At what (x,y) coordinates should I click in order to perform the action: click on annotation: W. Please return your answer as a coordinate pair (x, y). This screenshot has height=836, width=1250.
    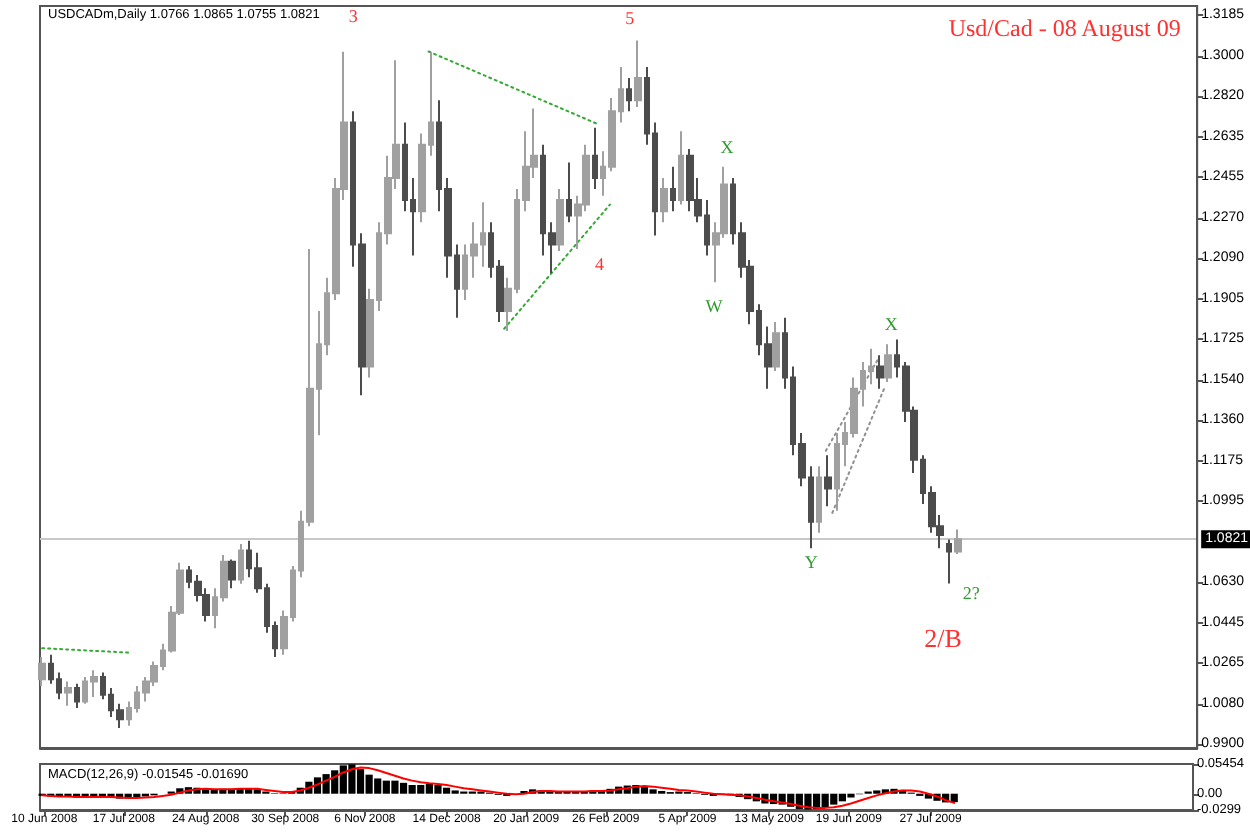
    Looking at the image, I should click on (714, 306).